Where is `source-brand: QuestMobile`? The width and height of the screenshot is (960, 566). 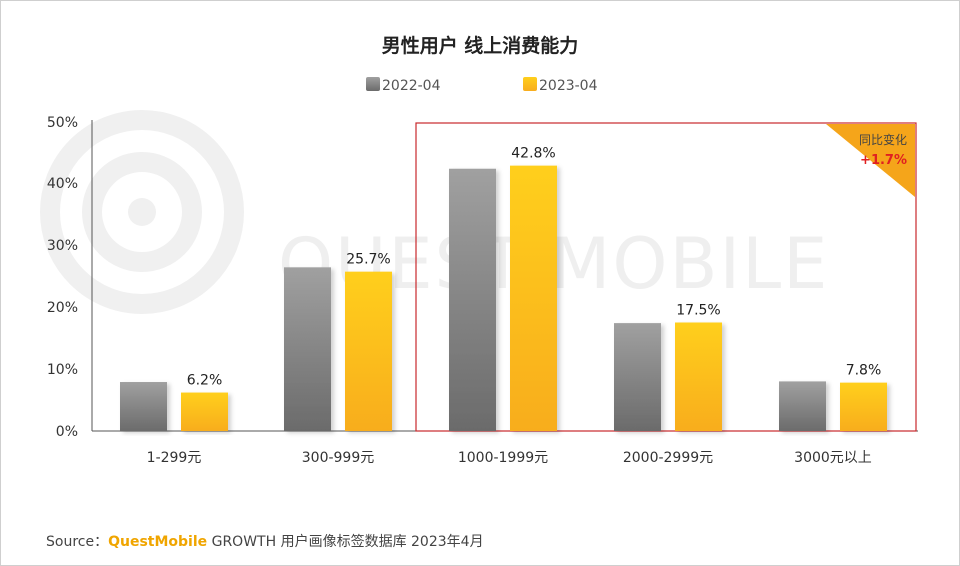 source-brand: QuestMobile is located at coordinates (158, 542).